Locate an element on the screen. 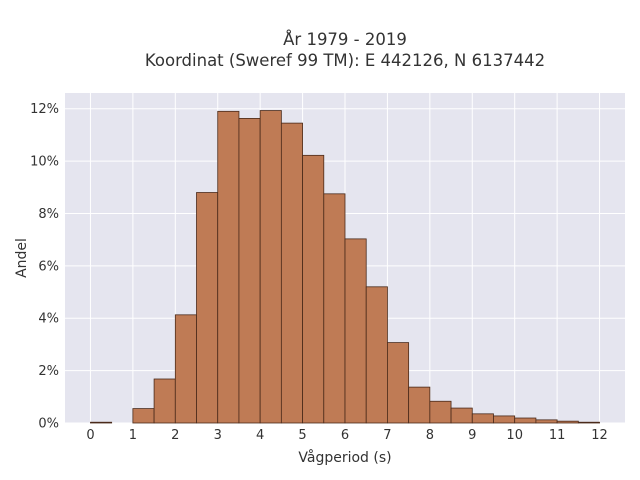  x-tick-label: 5 is located at coordinates (302, 435).